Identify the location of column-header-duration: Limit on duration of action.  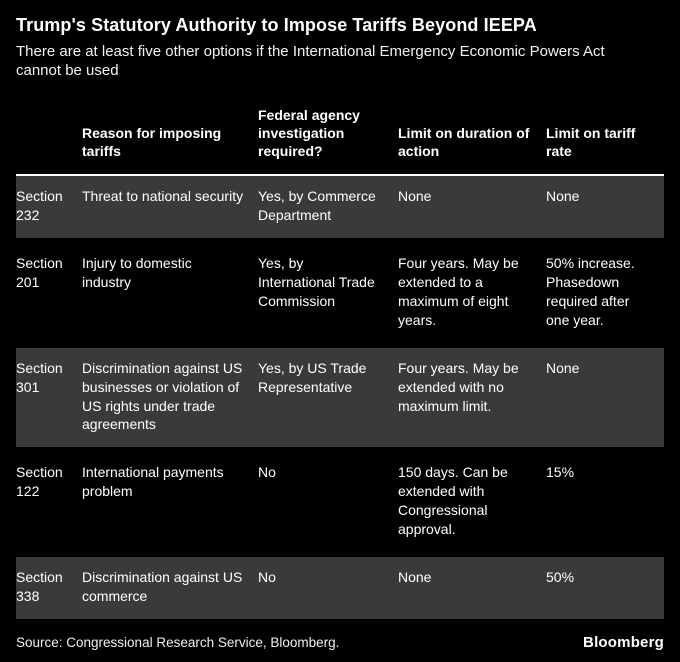
(464, 142).